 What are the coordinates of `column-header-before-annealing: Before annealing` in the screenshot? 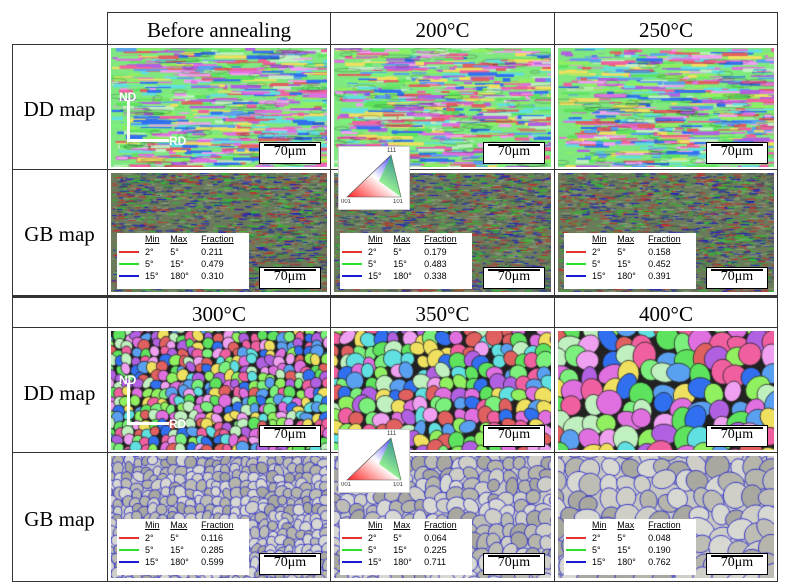 It's located at (219, 30).